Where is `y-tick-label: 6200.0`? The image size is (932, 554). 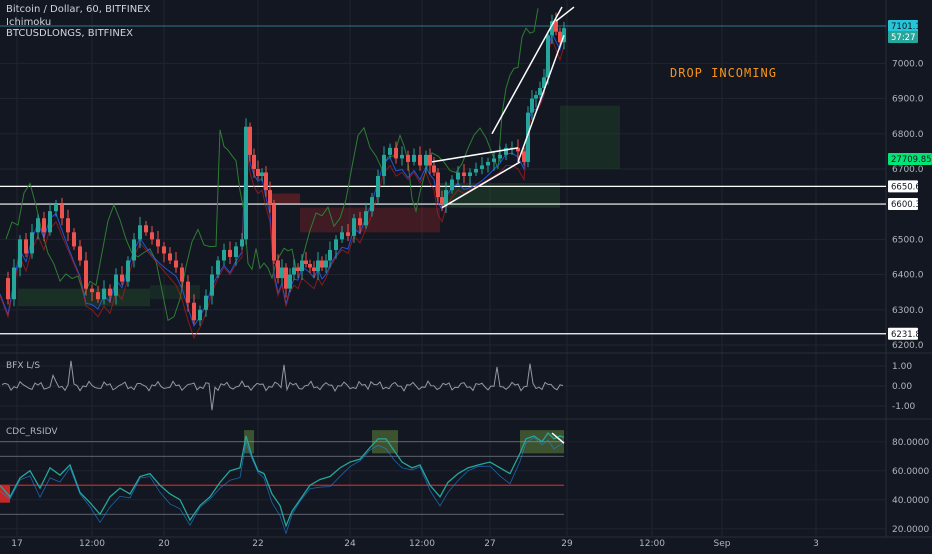 y-tick-label: 6200.0 is located at coordinates (908, 346).